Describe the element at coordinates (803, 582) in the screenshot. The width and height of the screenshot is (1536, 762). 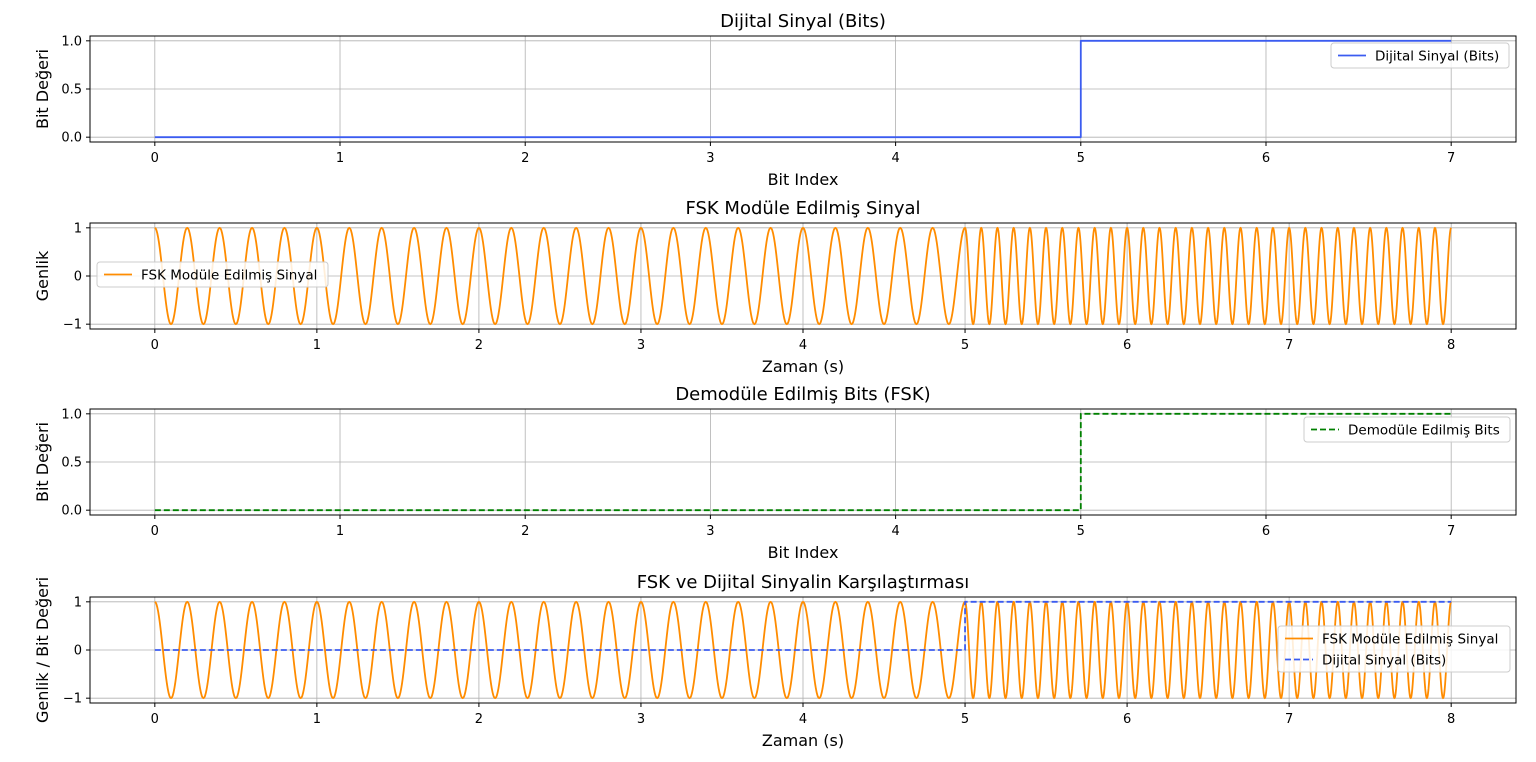
I see `chart-title: FSK ve Dijital Sinyalin Karşılaştırması` at that location.